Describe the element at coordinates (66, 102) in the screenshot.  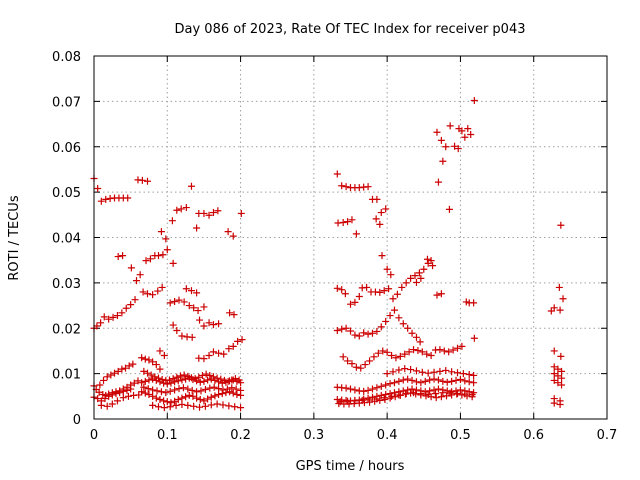
I see `y-tick-label: 0.07` at that location.